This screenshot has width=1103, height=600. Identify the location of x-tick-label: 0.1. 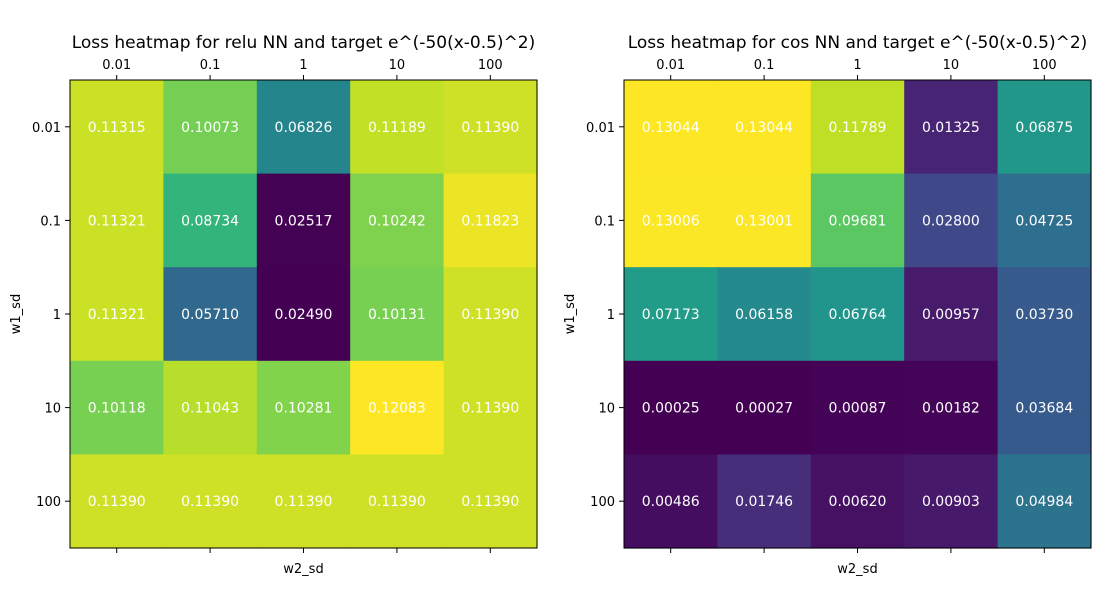
(764, 65).